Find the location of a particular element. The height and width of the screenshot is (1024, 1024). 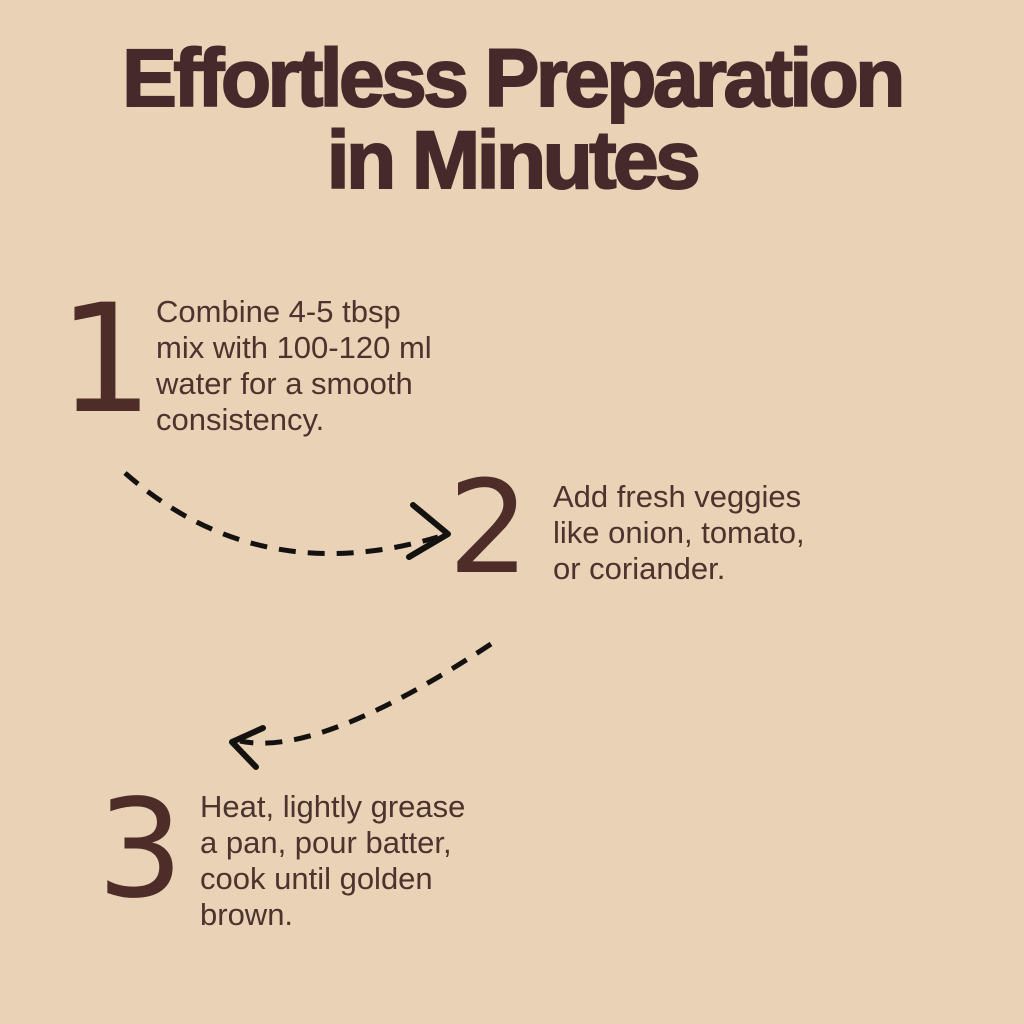

arrow-step2-to-step3-icon is located at coordinates (361, 705).